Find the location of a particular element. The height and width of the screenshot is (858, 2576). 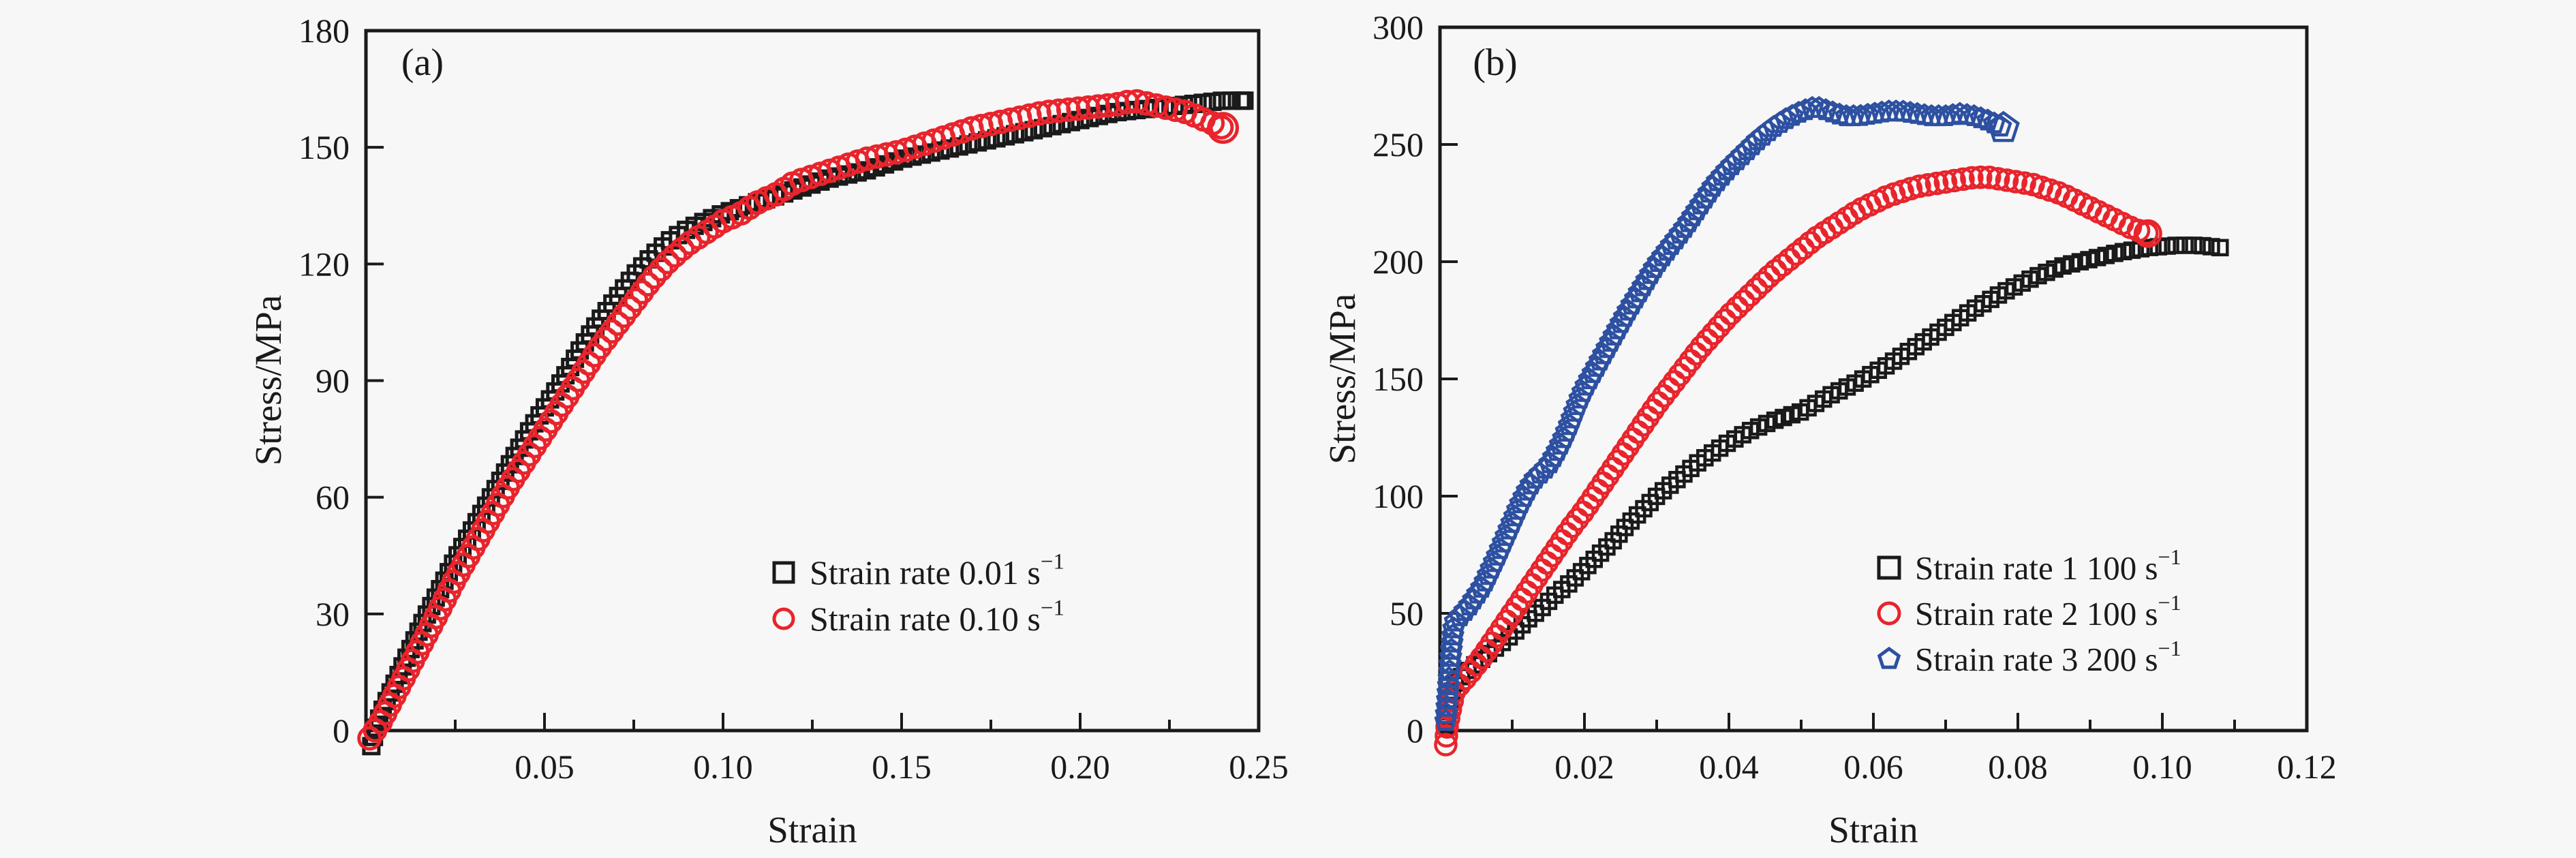

x-tick-label: 0.15 is located at coordinates (902, 767).